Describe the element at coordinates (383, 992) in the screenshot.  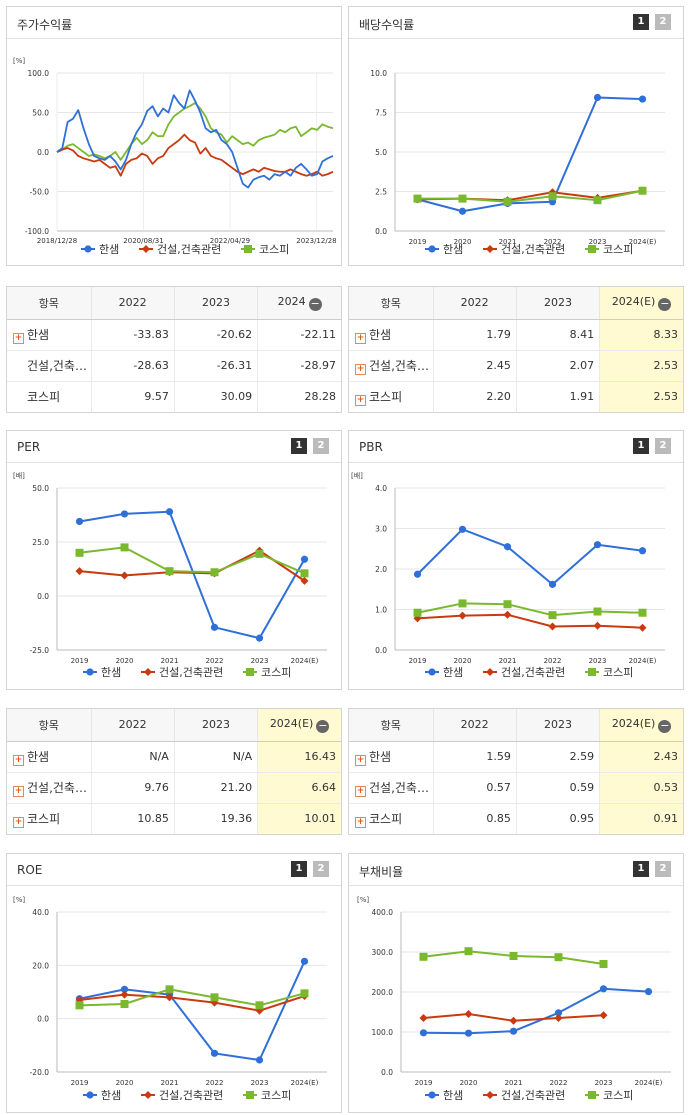
I see `y-tick-label: 200.0` at that location.